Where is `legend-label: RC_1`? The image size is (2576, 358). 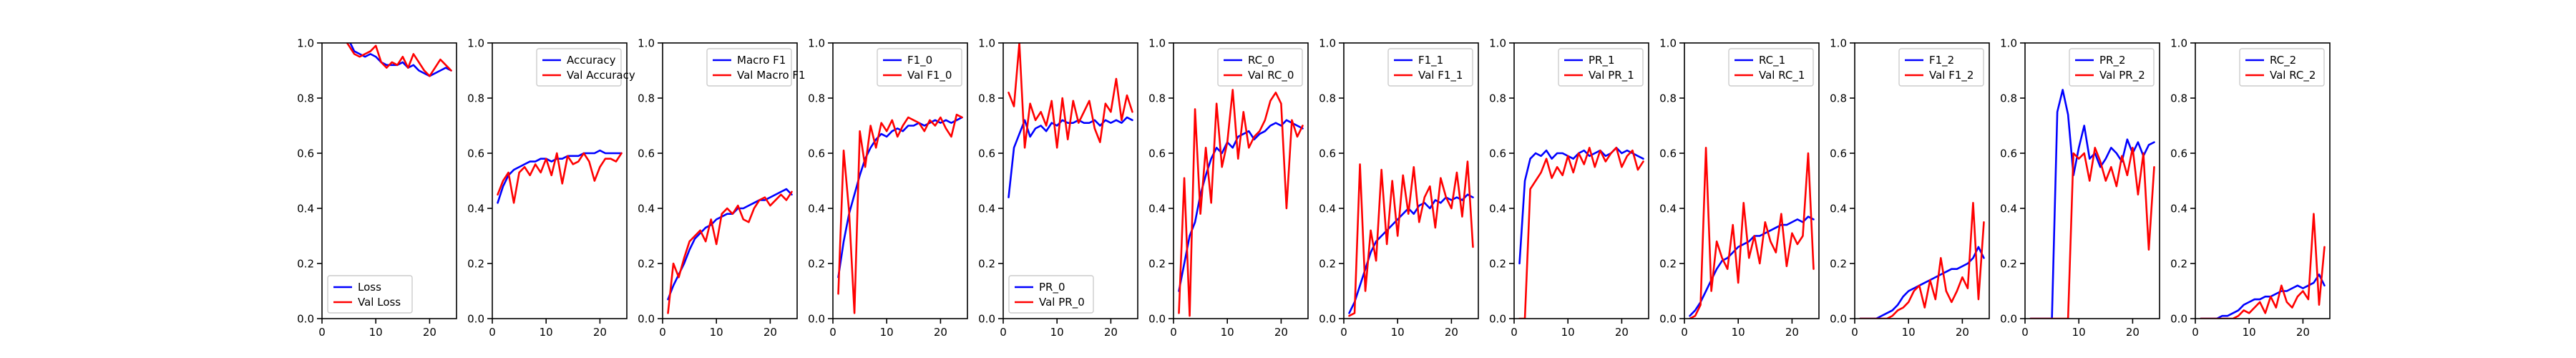
legend-label: RC_1 is located at coordinates (1772, 60).